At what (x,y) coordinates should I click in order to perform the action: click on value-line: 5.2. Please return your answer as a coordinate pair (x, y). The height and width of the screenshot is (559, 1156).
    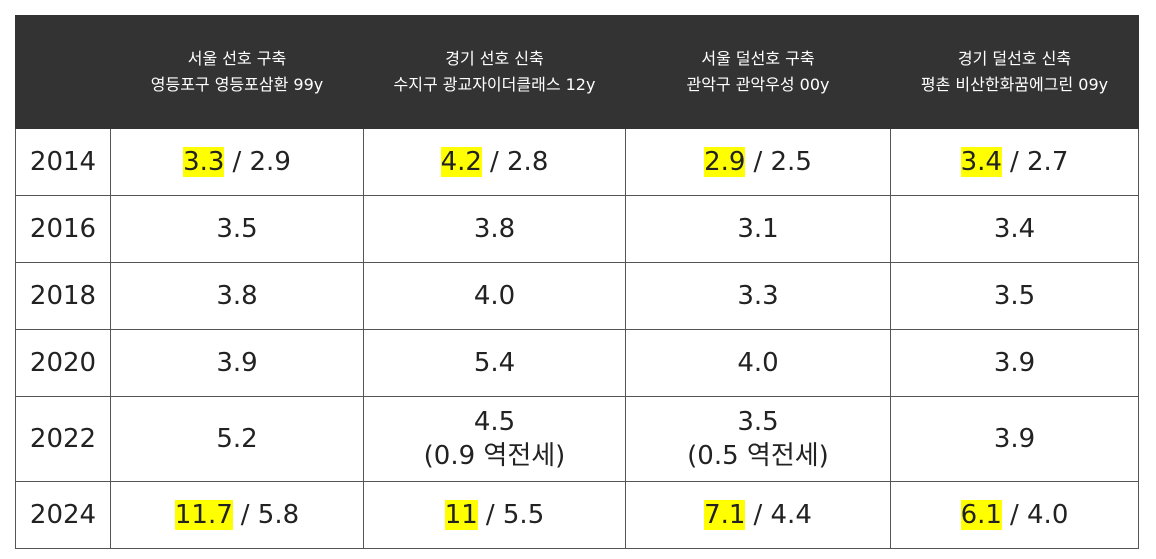
    Looking at the image, I should click on (237, 439).